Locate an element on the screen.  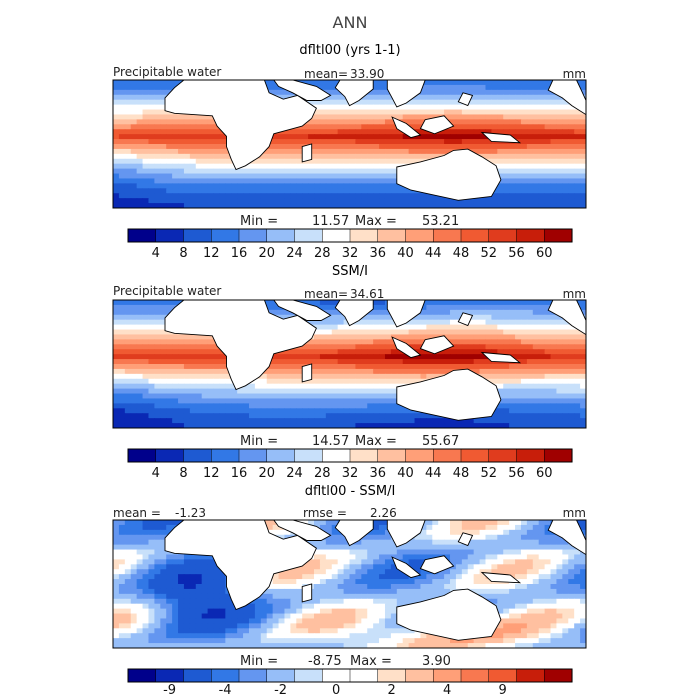
map-model is located at coordinates (349, 144).